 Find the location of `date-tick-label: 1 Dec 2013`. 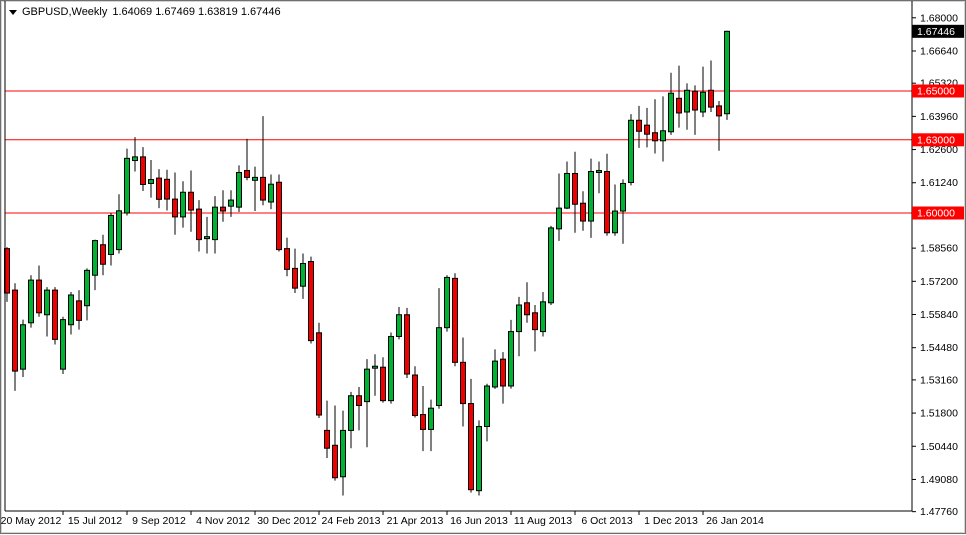

date-tick-label: 1 Dec 2013 is located at coordinates (671, 521).